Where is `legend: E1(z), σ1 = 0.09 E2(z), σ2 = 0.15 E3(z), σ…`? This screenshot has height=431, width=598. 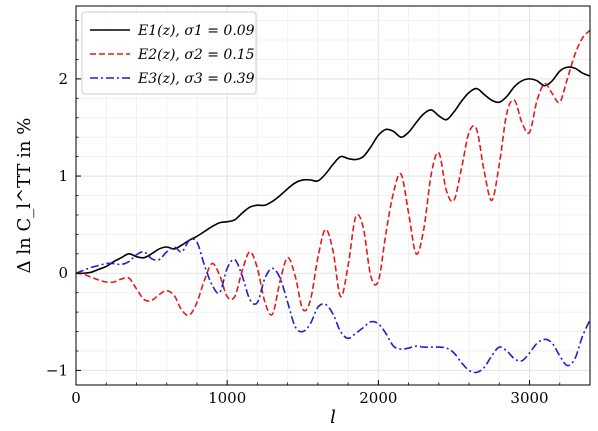 legend: E1(z), σ1 = 0.09 E2(z), σ2 = 0.15 E3(z), σ… is located at coordinates (169, 53).